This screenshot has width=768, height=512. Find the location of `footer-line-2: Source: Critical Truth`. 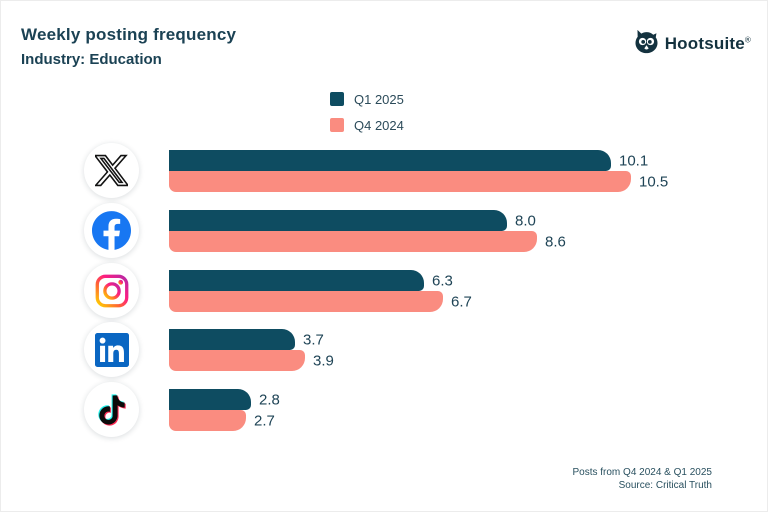

footer-line-2: Source: Critical Truth is located at coordinates (665, 485).